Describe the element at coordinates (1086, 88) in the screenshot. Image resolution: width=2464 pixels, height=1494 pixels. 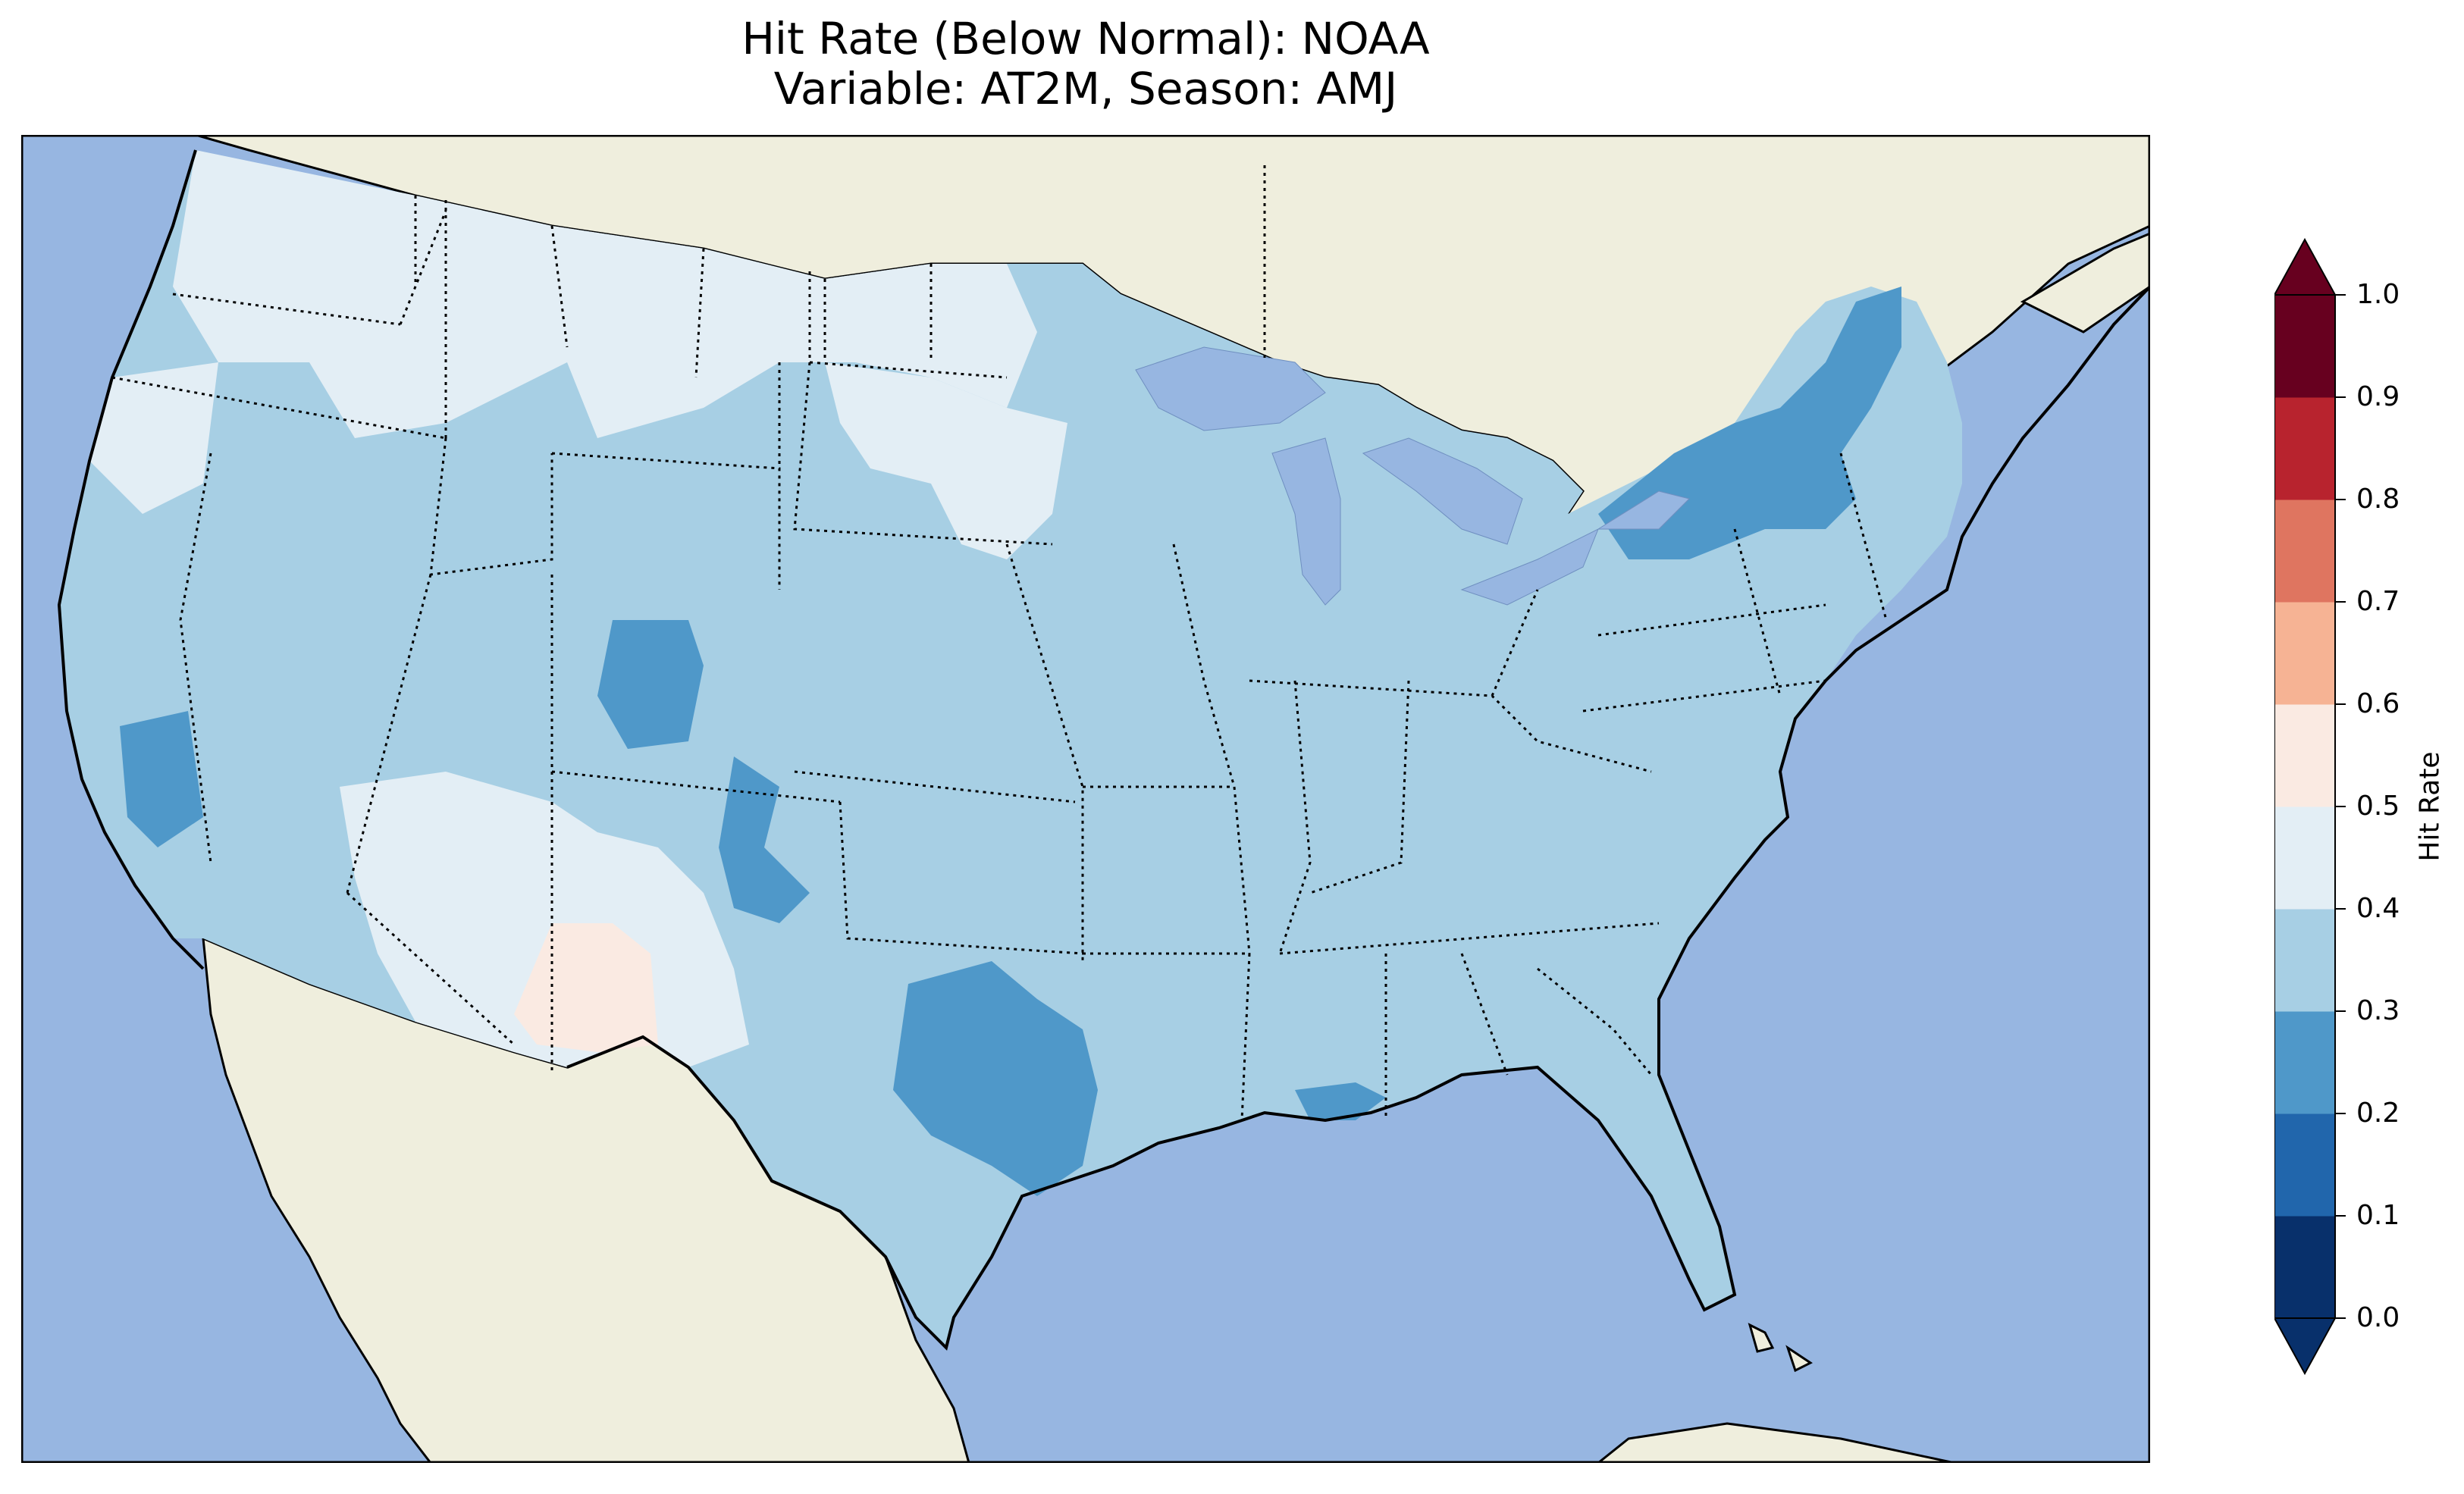
I see `title-line-2: Variable: AT2M, Season: AMJ` at that location.